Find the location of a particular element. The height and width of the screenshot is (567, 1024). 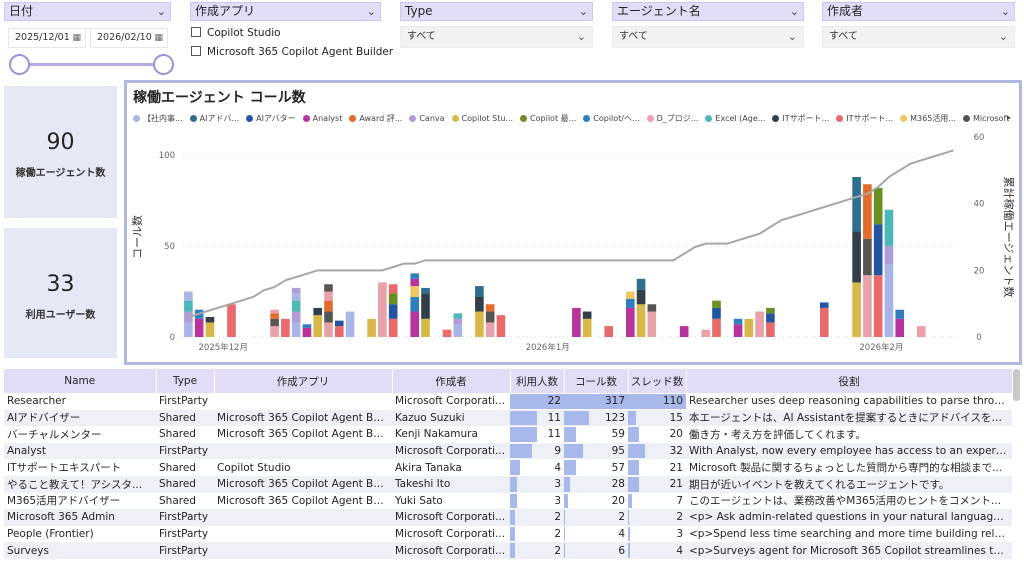

legend-item: Analyst is located at coordinates (322, 118).